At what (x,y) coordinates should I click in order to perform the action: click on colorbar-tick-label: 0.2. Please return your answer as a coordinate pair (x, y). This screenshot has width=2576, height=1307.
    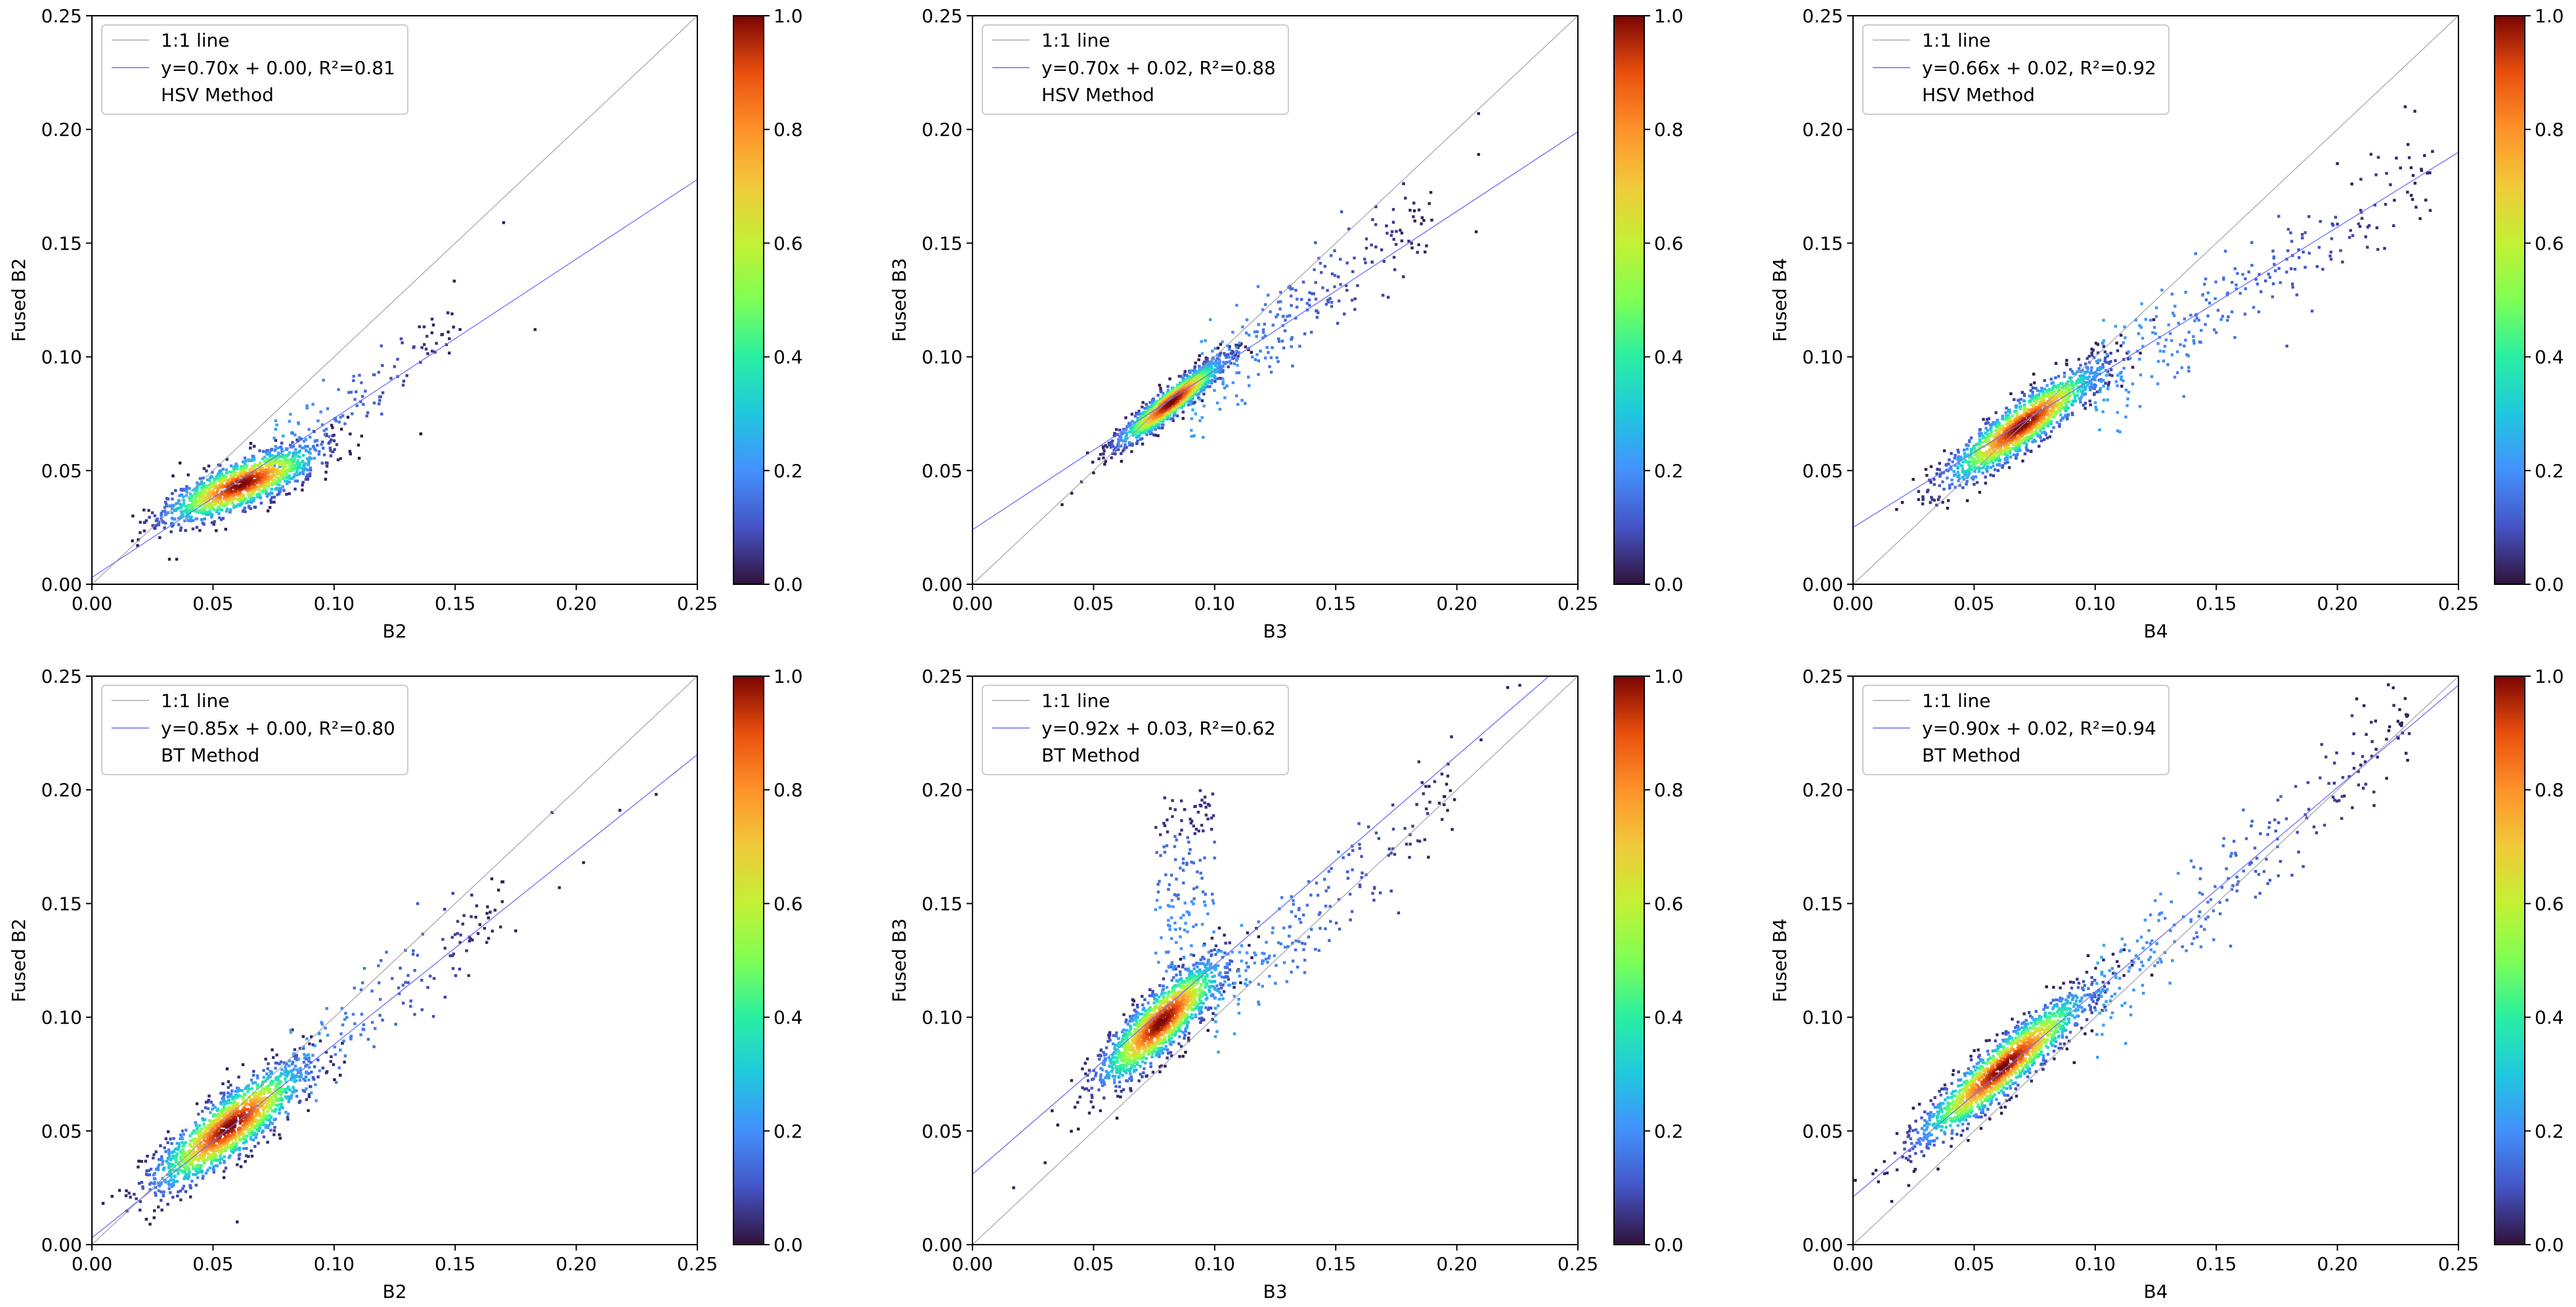
    Looking at the image, I should click on (788, 471).